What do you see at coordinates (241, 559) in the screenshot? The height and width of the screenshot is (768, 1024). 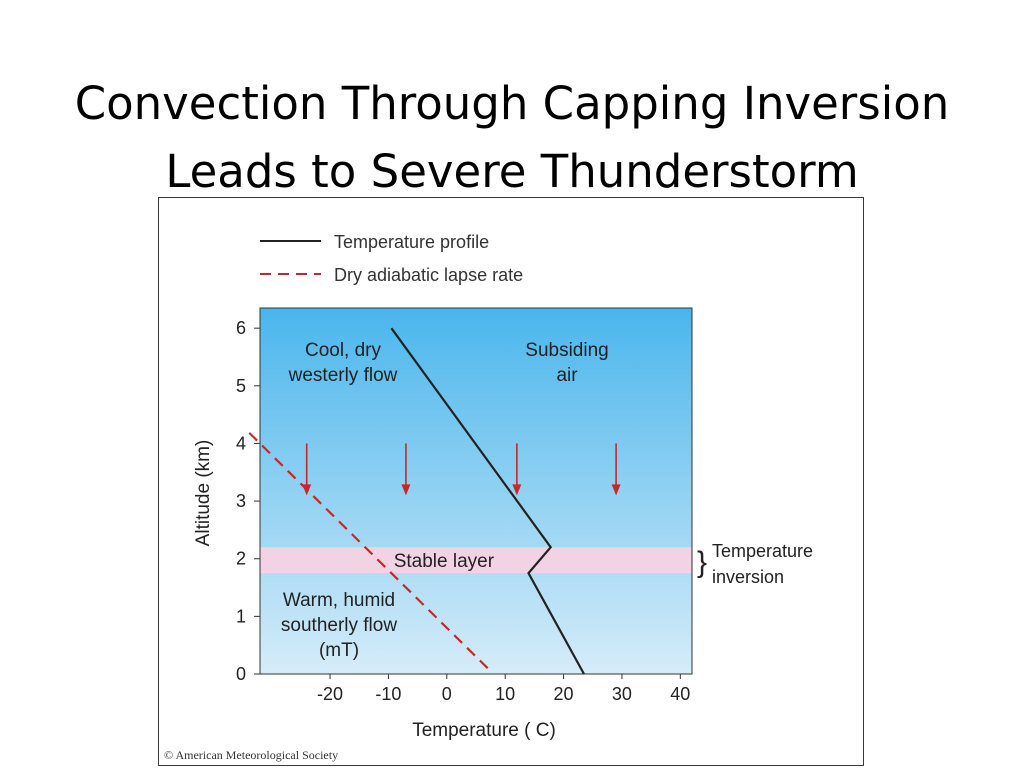 I see `y-tick-label: 2` at bounding box center [241, 559].